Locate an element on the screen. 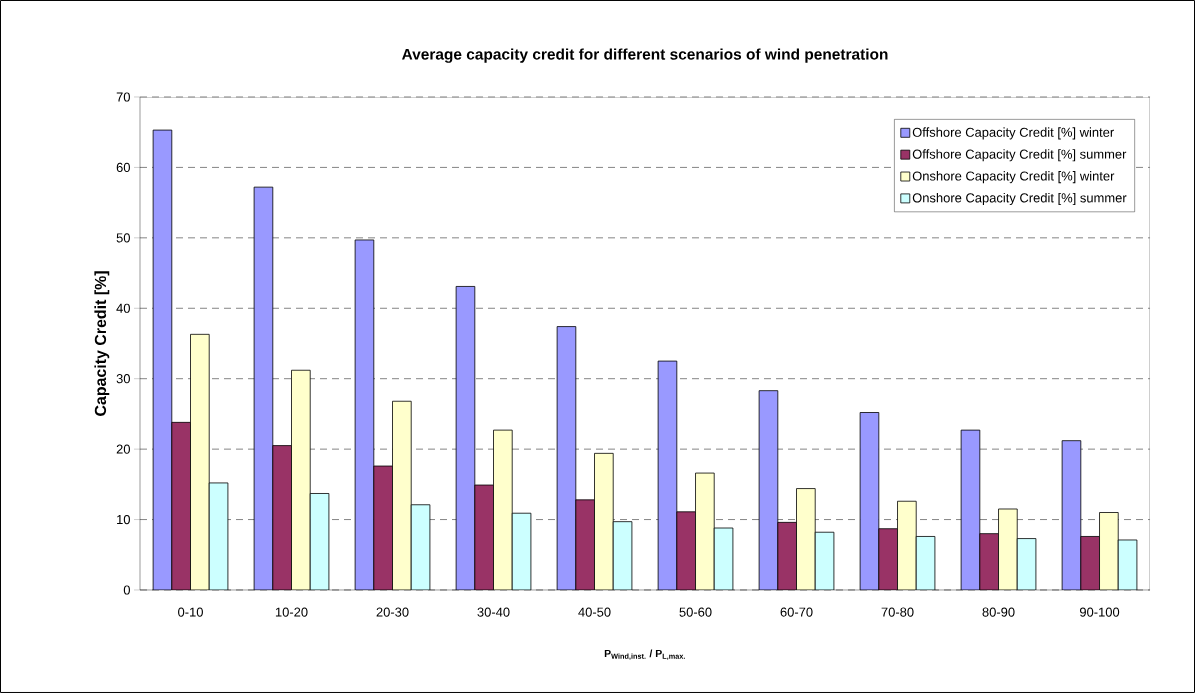 The width and height of the screenshot is (1195, 693). x-tick-label: 80-90 is located at coordinates (998, 612).